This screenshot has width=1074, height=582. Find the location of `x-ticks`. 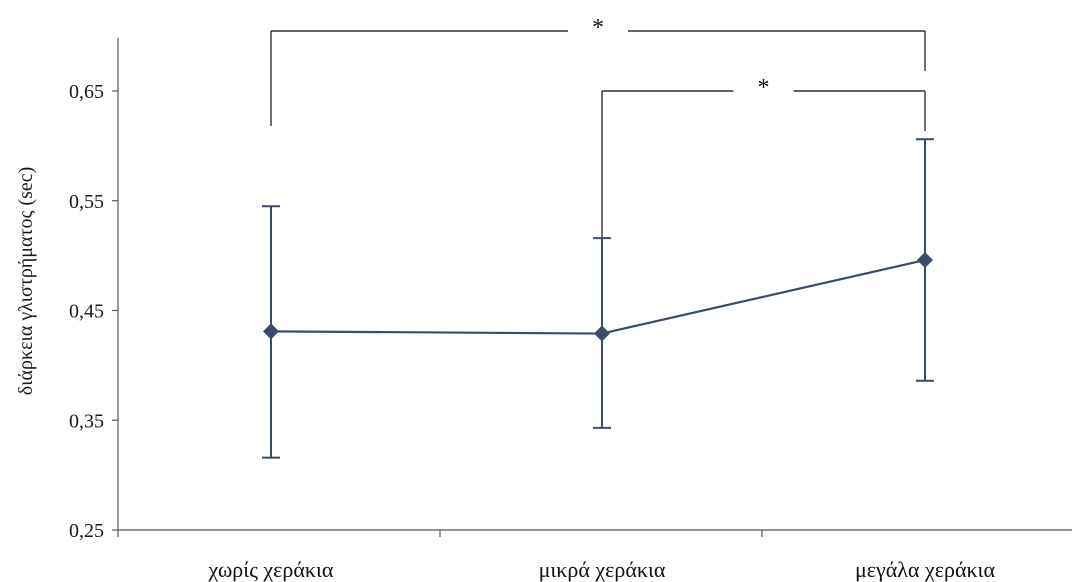

x-ticks is located at coordinates (440, 533).